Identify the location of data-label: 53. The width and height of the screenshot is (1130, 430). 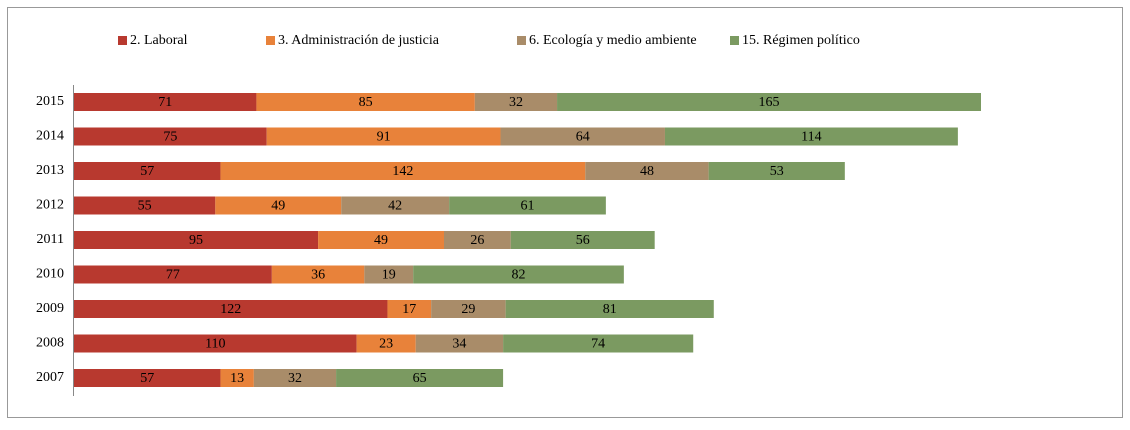
(777, 171).